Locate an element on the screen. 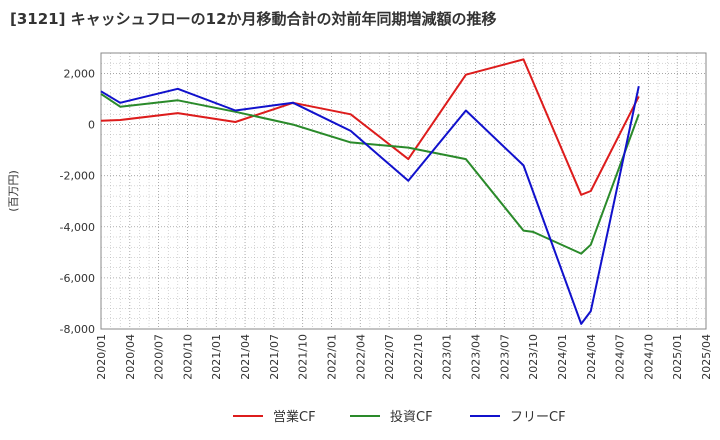 The image size is (720, 440). x-tick-label: 2025/04 is located at coordinates (706, 357).